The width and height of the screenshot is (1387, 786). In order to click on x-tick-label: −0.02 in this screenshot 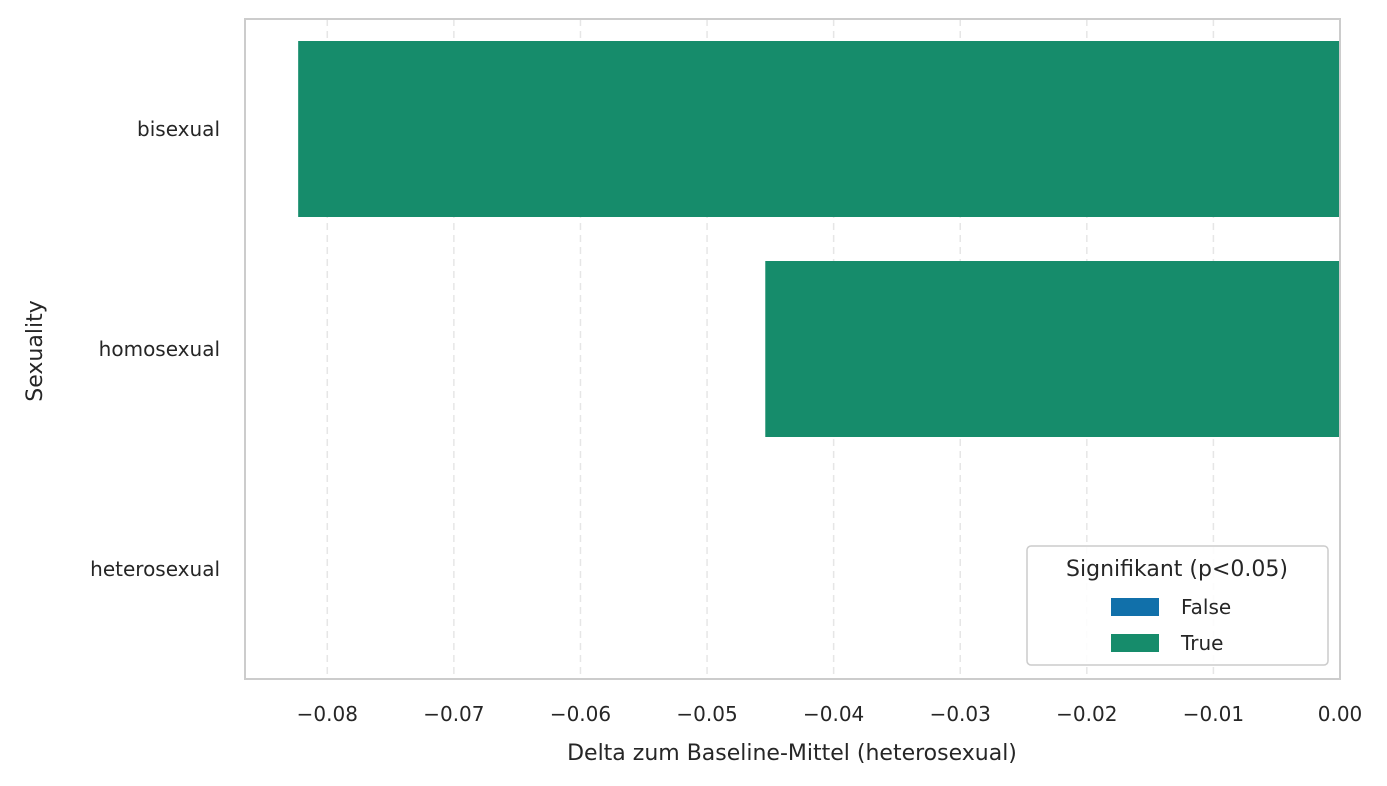, I will do `click(1086, 714)`.